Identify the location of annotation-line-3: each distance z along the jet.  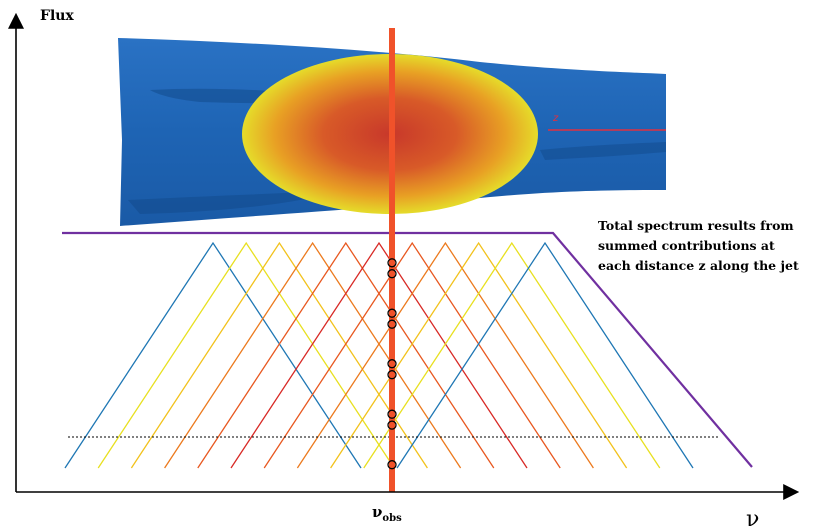
(698, 265).